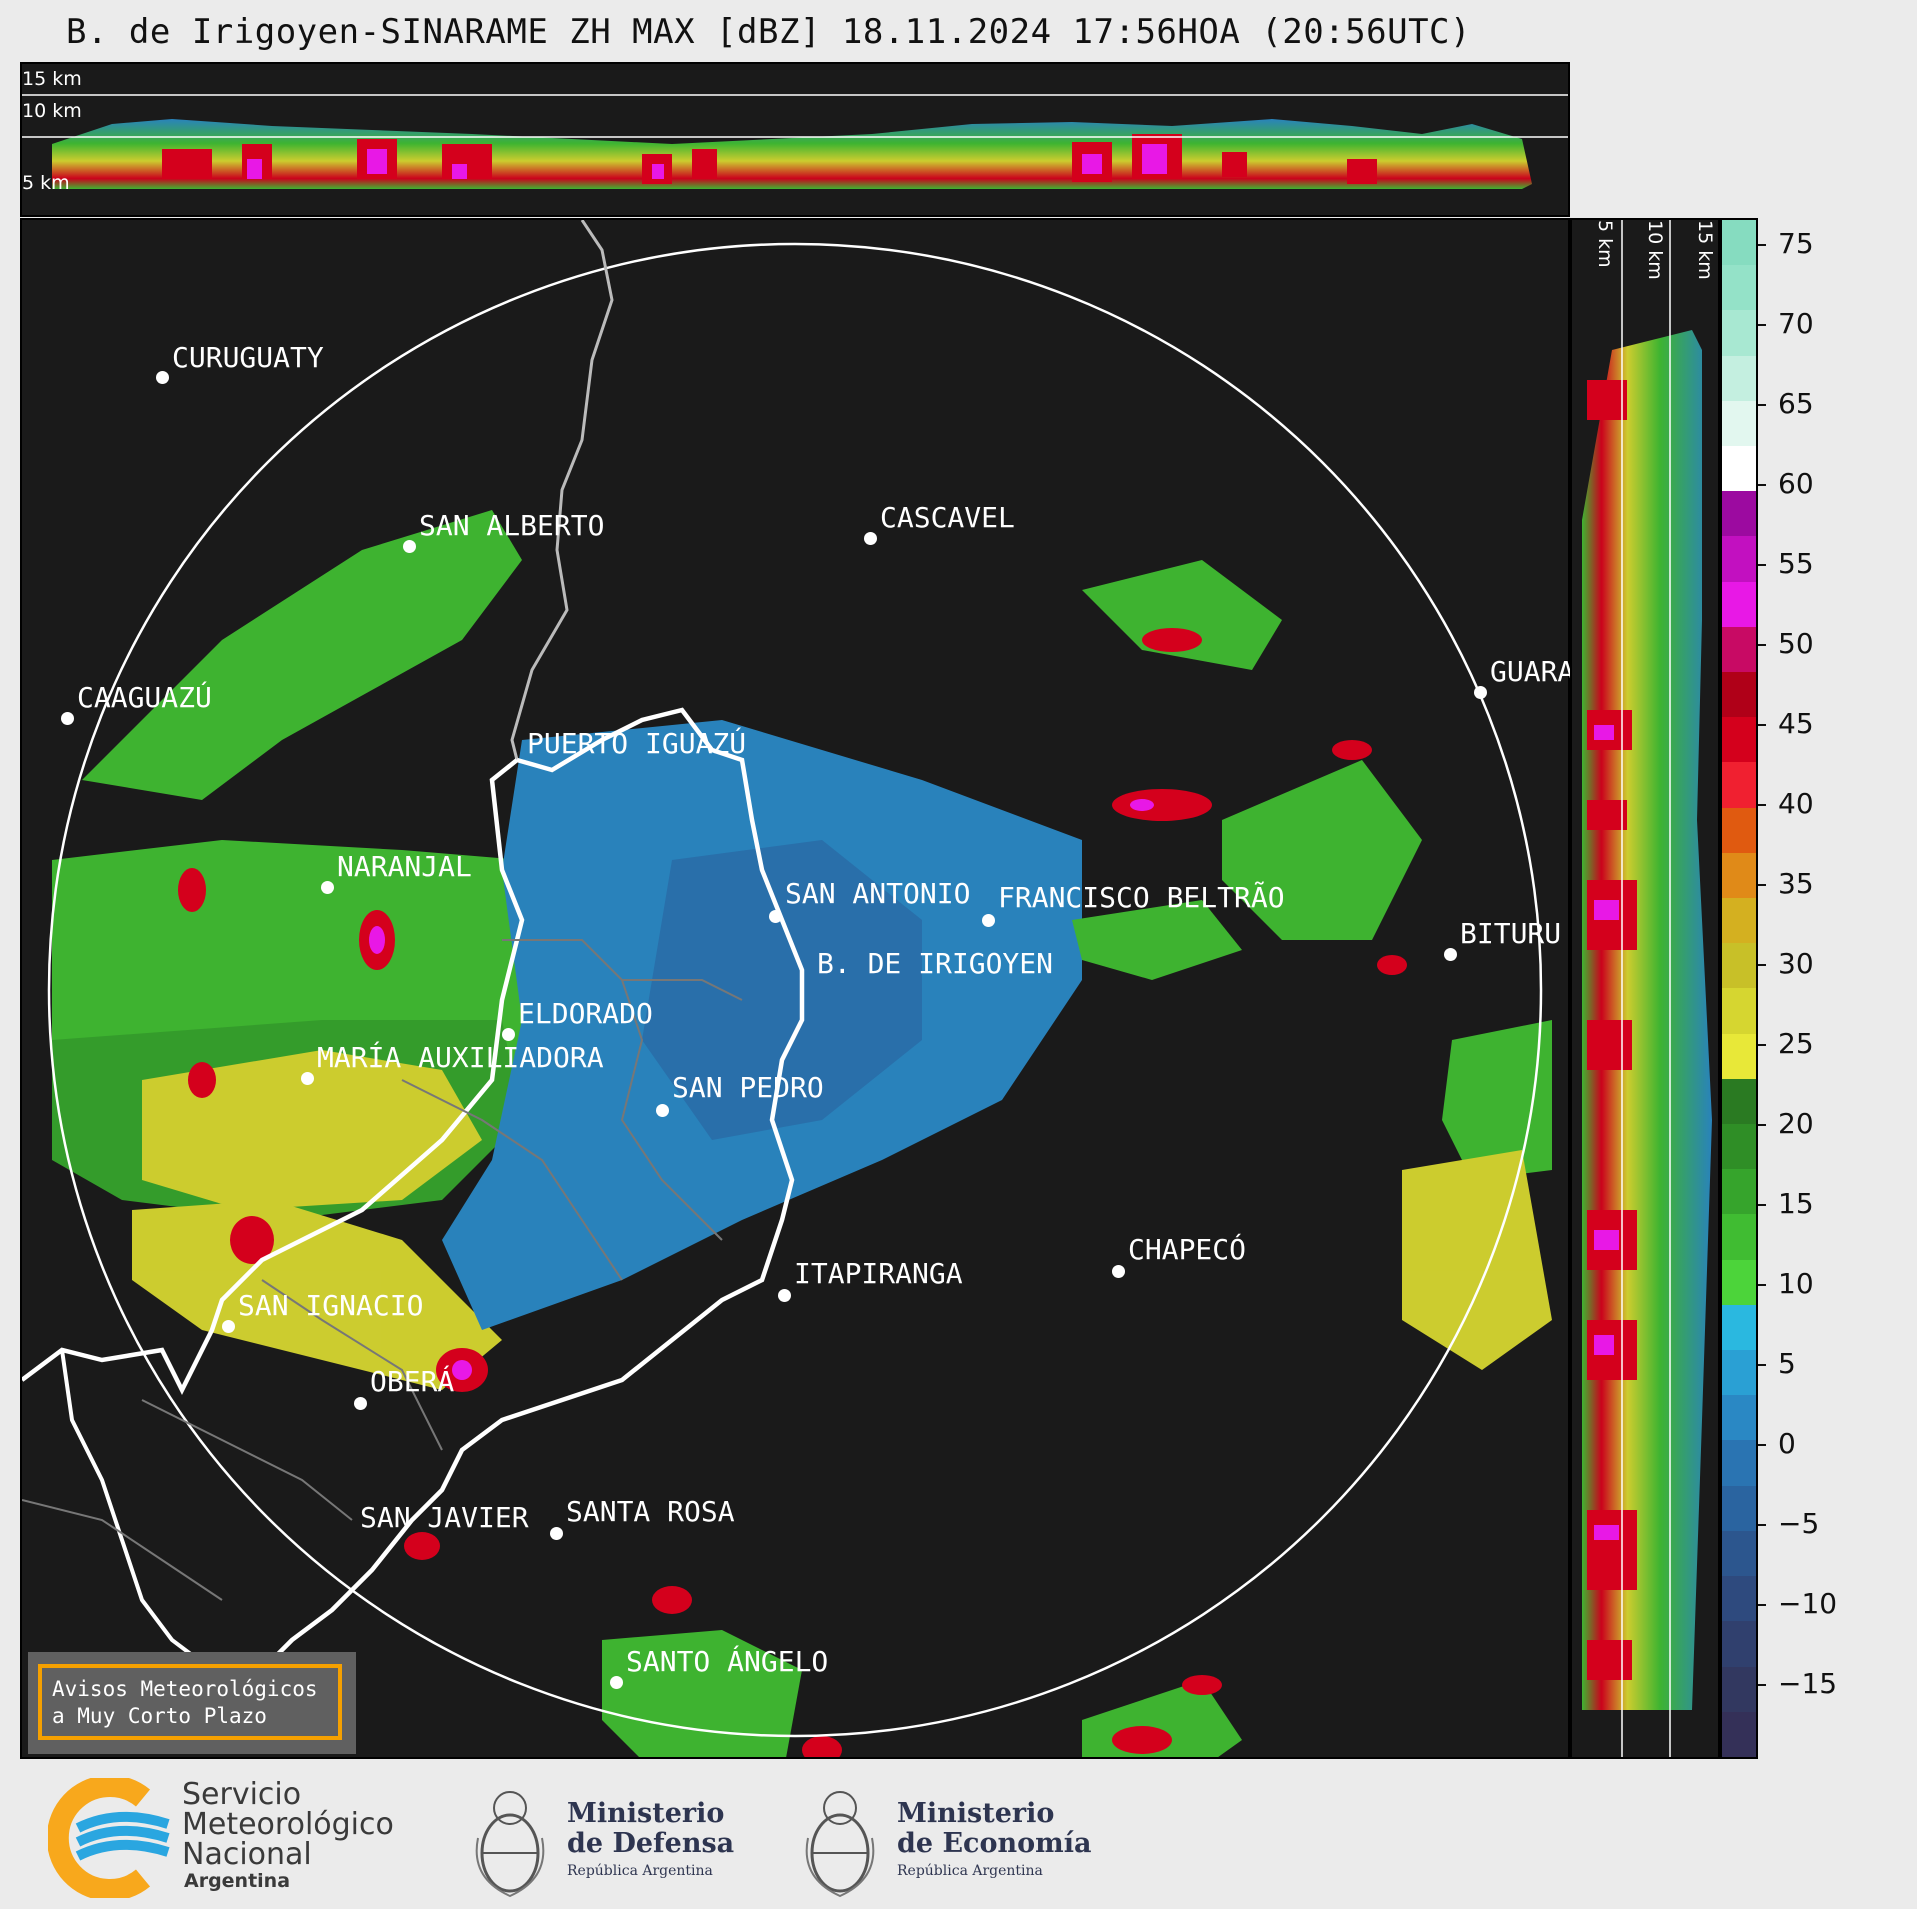 The width and height of the screenshot is (1917, 1909). What do you see at coordinates (1808, 1683) in the screenshot?
I see `colorbar-tick-label: −15` at bounding box center [1808, 1683].